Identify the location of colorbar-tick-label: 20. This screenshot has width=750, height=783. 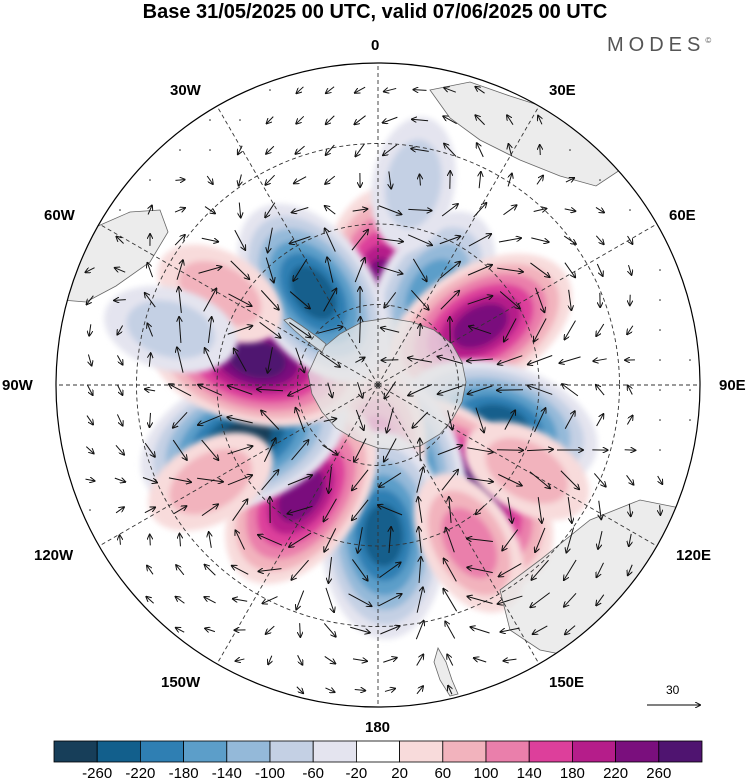
(399, 773).